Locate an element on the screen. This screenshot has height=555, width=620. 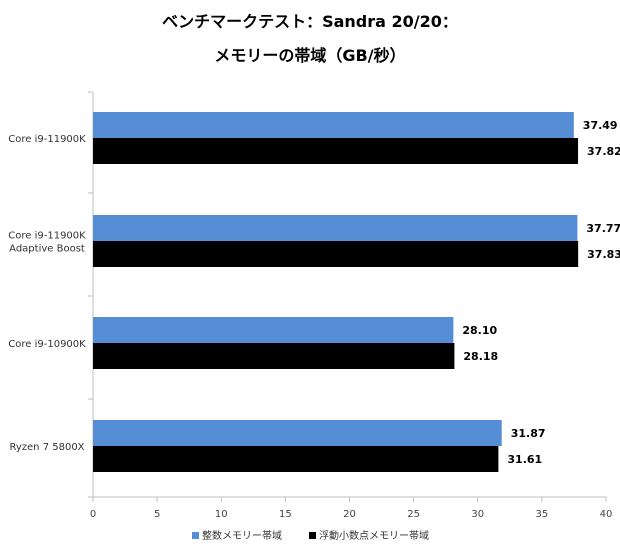
x-tick-label: 10 is located at coordinates (221, 514).